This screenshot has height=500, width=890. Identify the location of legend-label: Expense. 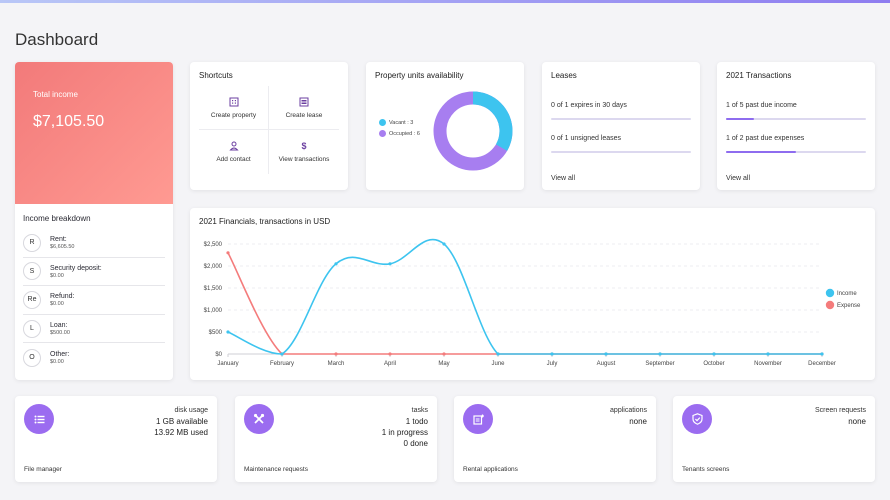
(849, 306).